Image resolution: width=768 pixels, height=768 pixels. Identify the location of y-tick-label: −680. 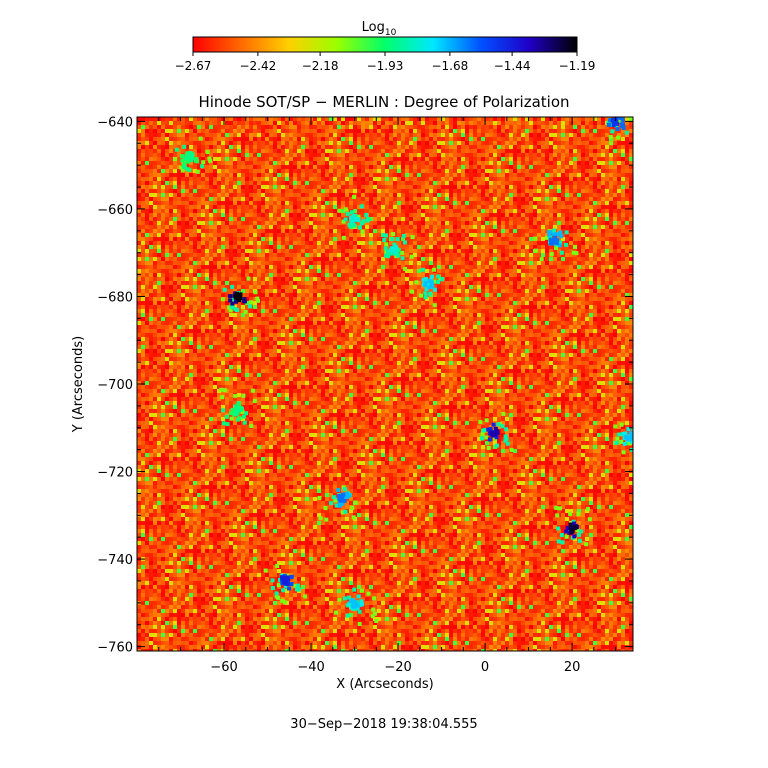
(115, 297).